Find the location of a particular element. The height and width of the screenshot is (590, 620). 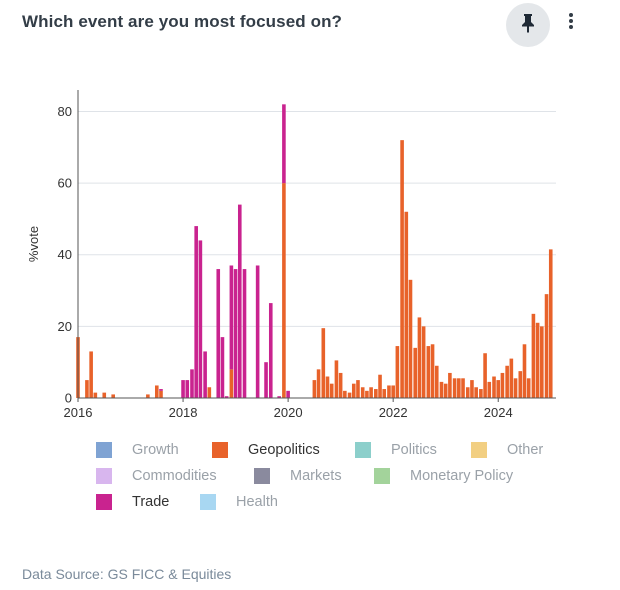

legend-label: Commodities is located at coordinates (174, 476).